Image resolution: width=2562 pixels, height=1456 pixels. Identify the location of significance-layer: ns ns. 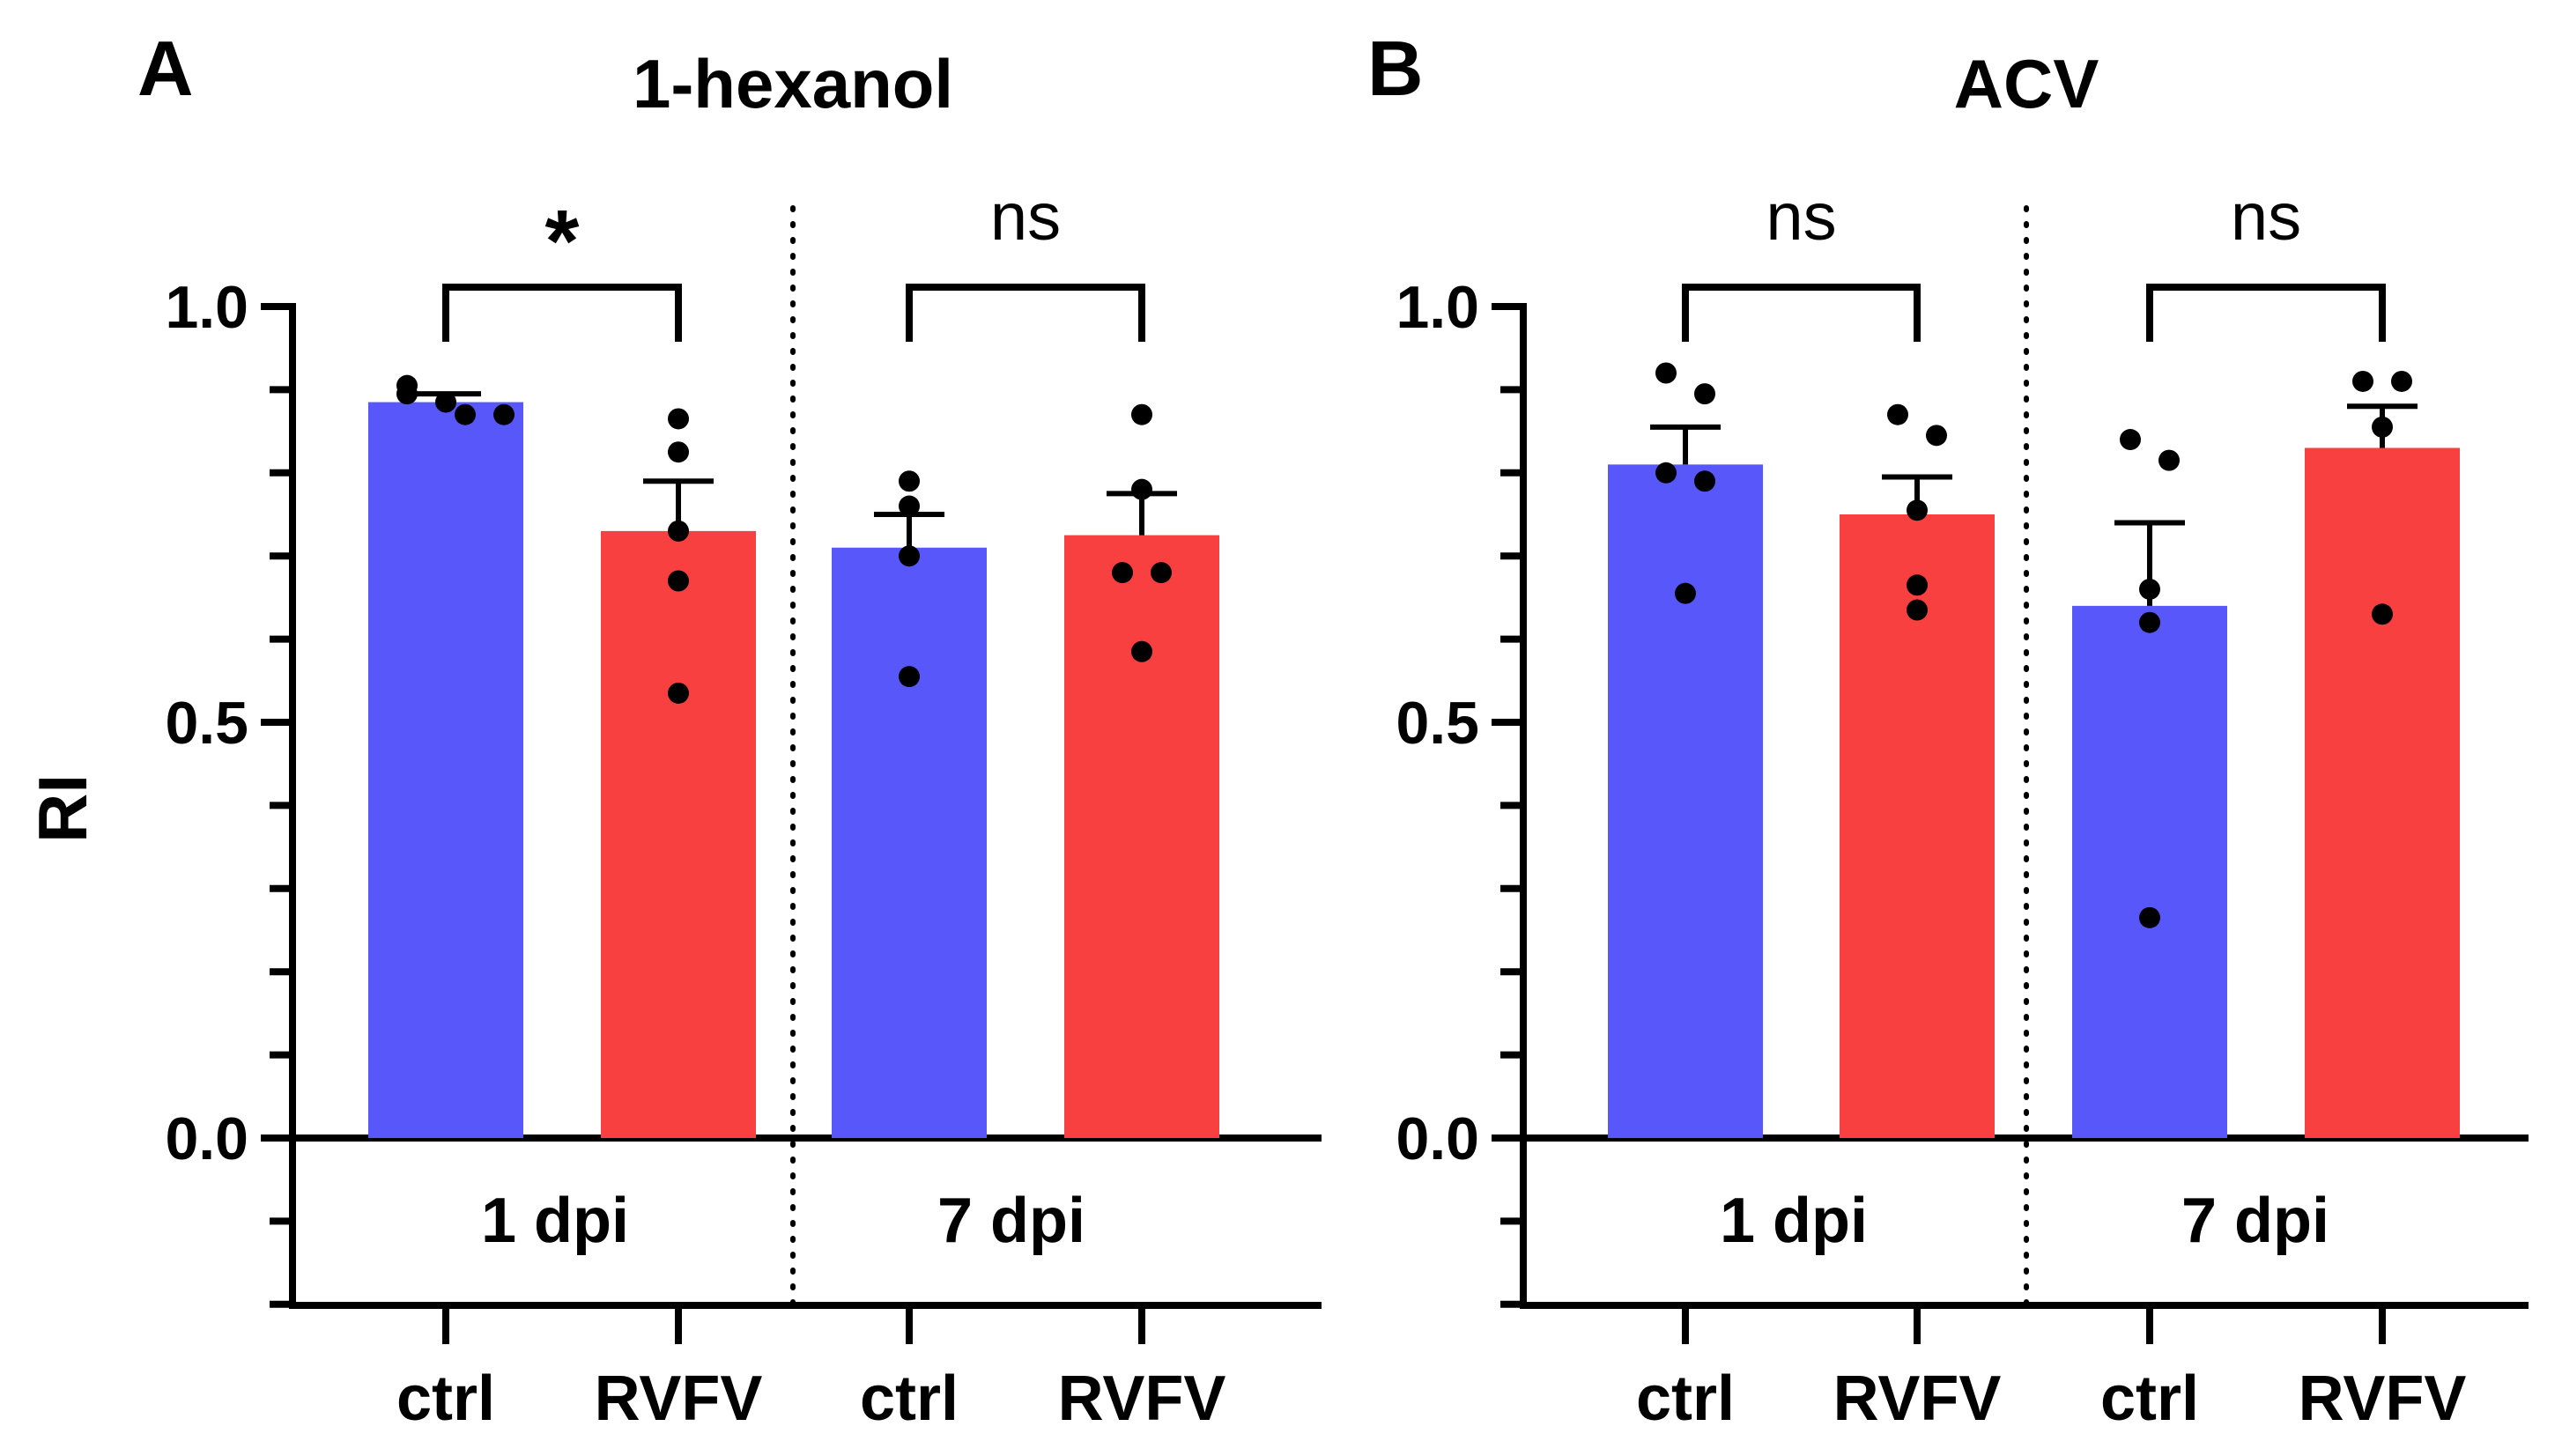
(2034, 261).